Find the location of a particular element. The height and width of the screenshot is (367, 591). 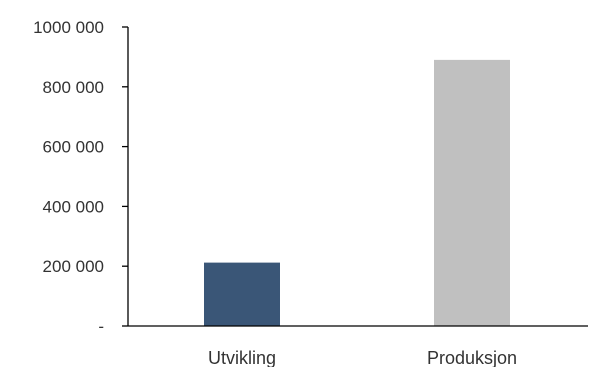

x-category-label: Utvikling is located at coordinates (242, 357).